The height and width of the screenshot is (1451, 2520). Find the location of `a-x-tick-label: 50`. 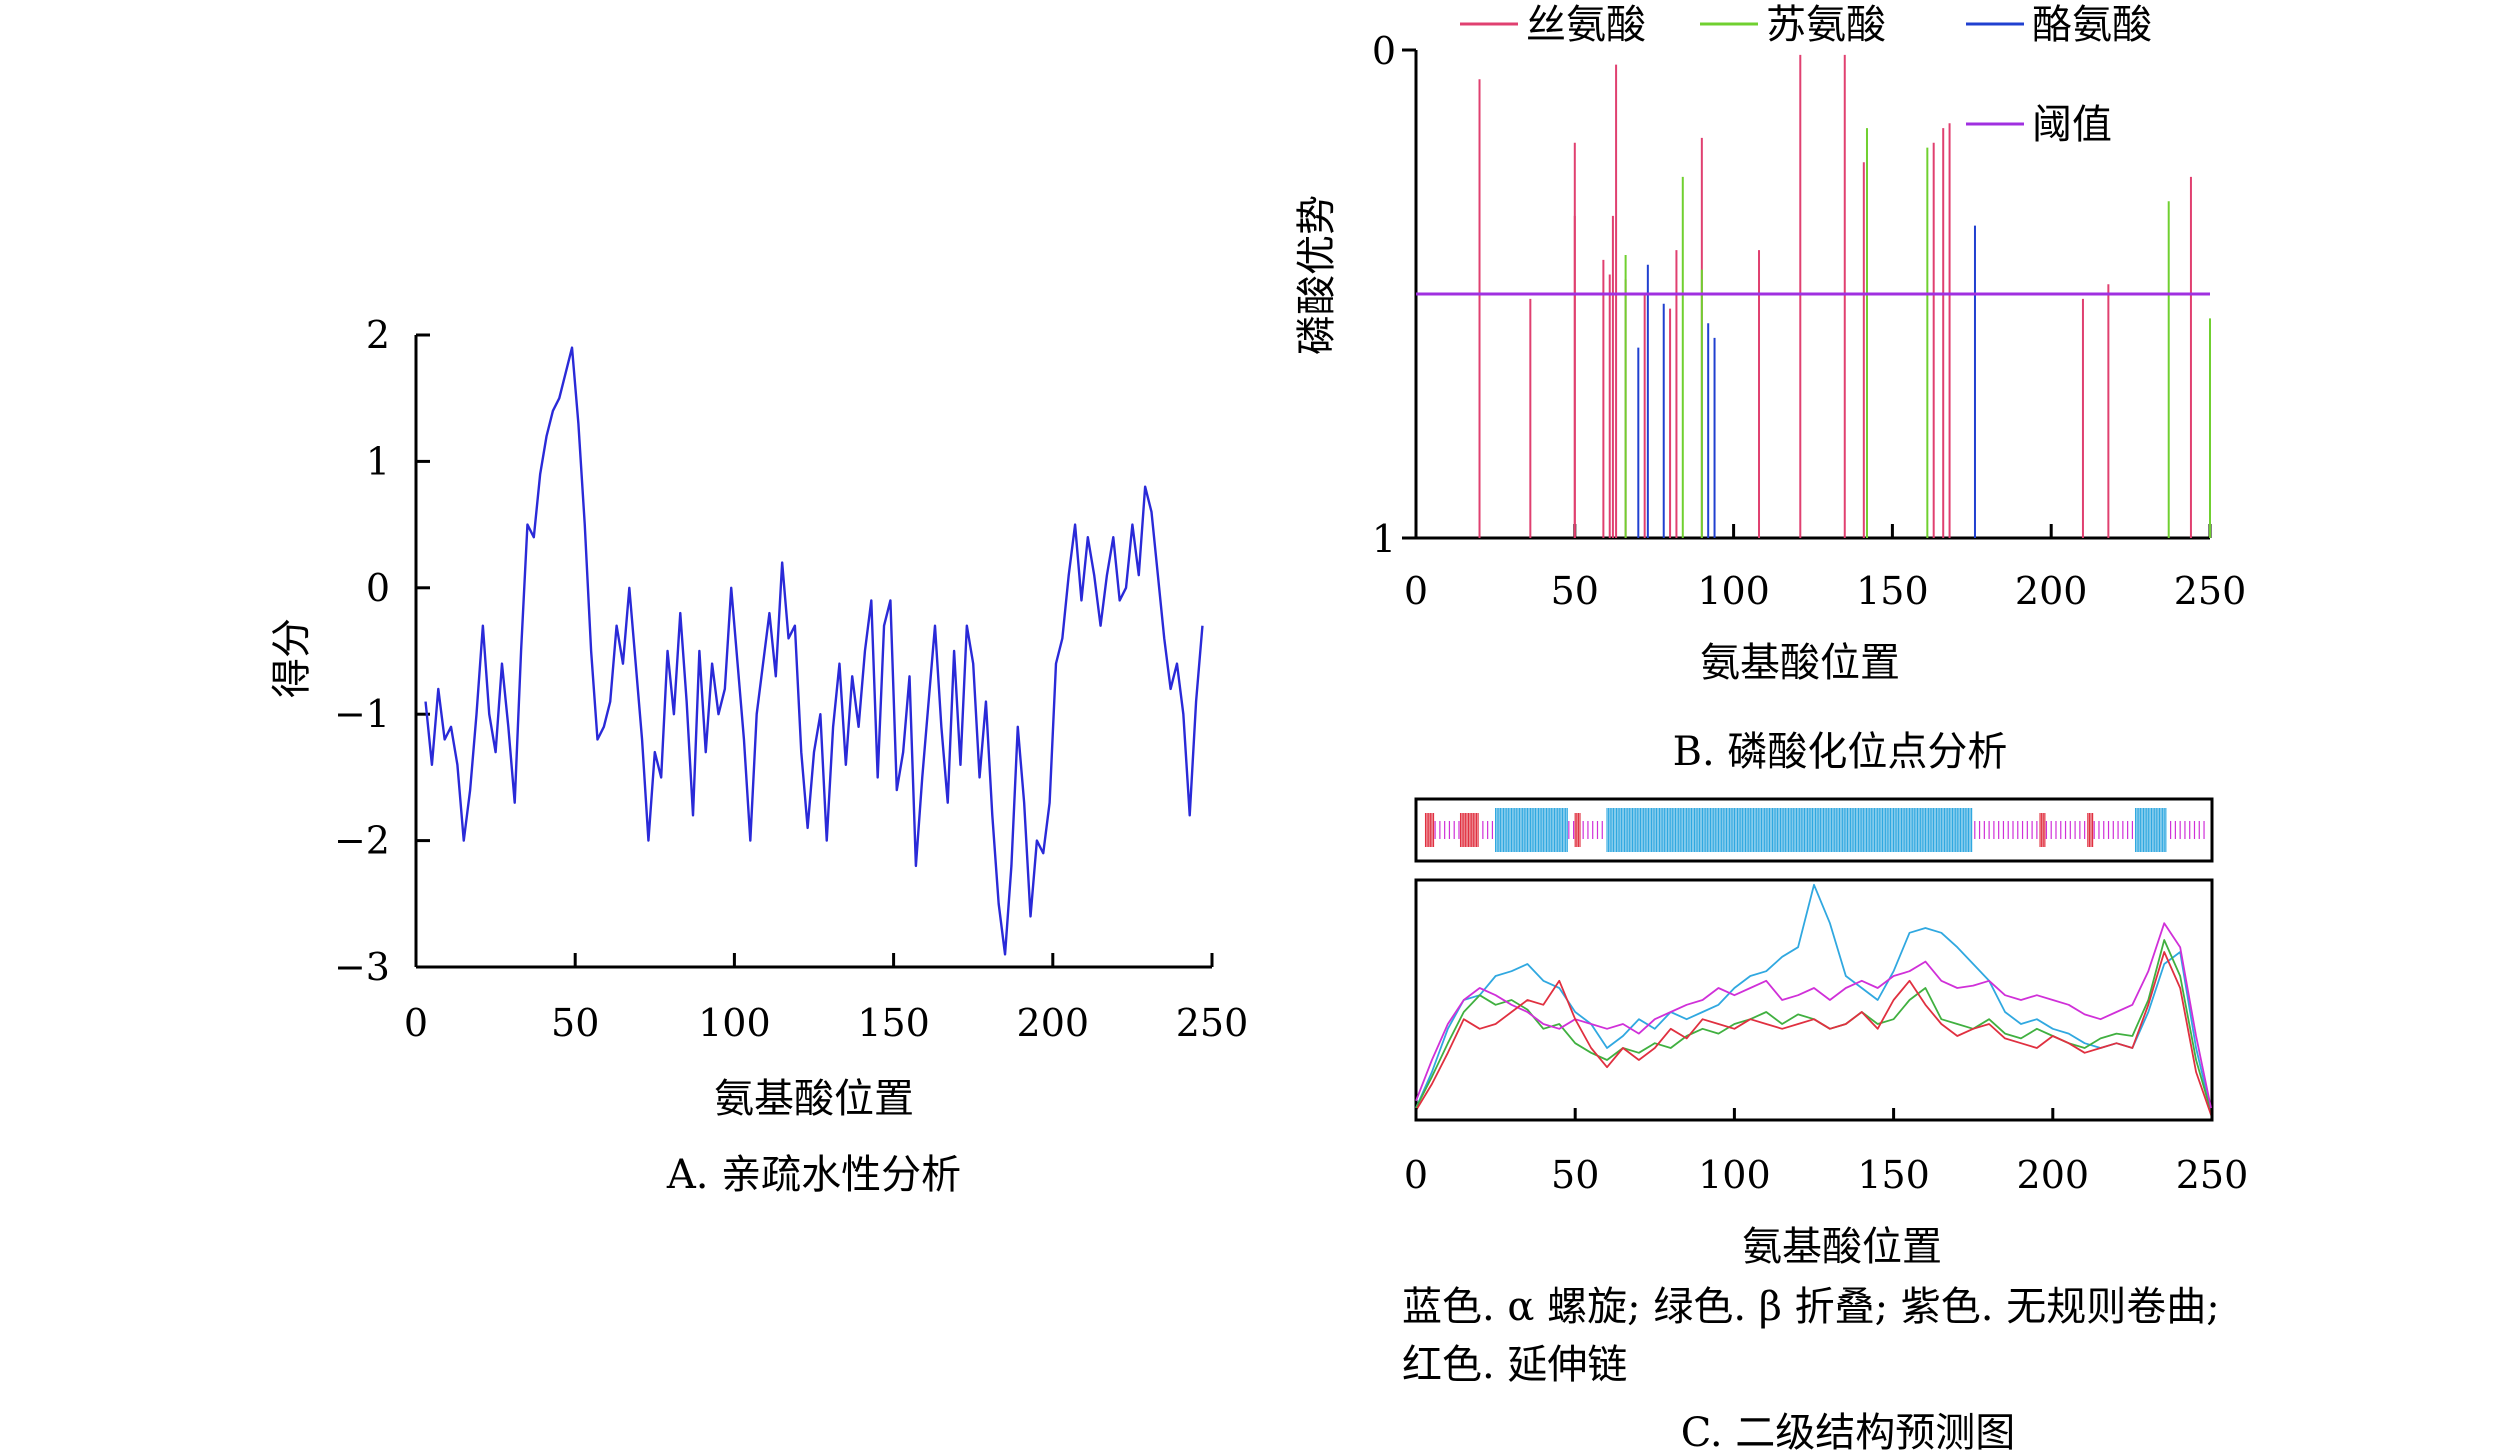

a-x-tick-label: 50 is located at coordinates (575, 1023).